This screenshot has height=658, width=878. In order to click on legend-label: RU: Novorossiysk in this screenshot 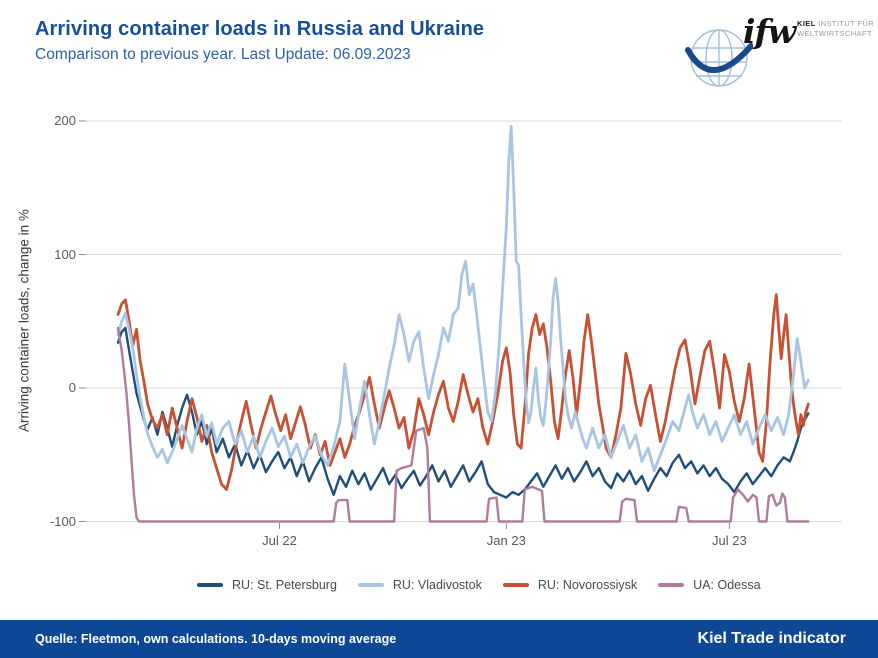, I will do `click(587, 585)`.